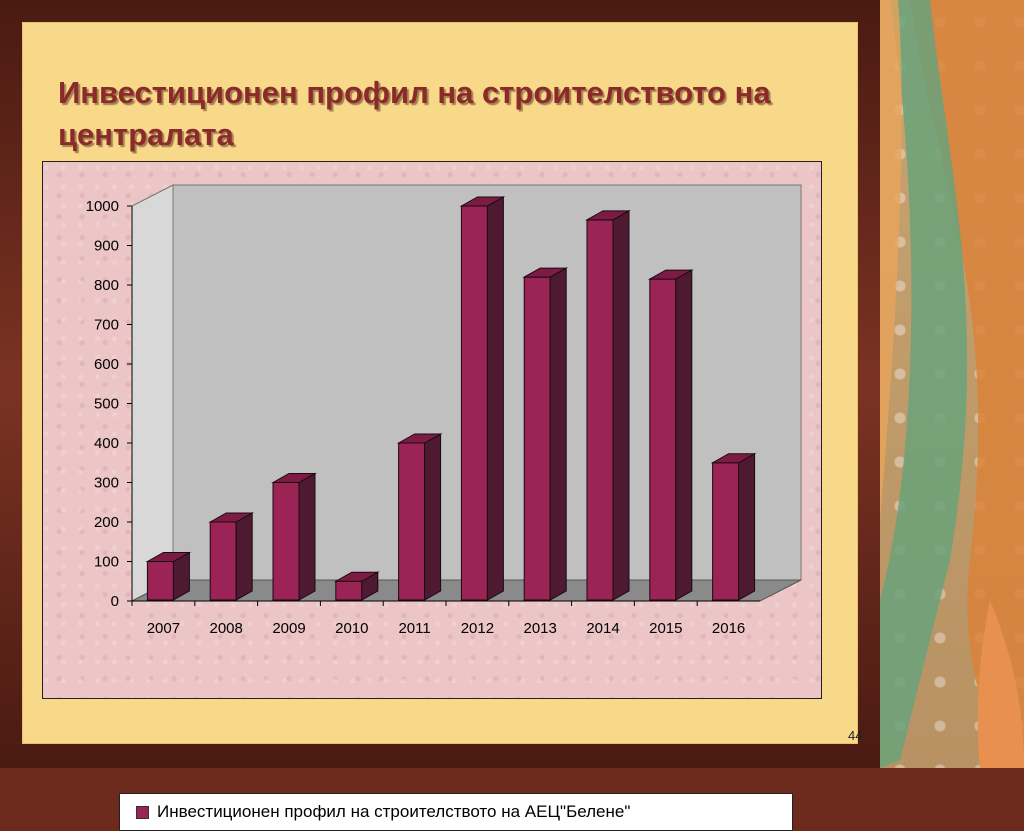 The image size is (1024, 831). I want to click on page-number: 44, so click(855, 735).